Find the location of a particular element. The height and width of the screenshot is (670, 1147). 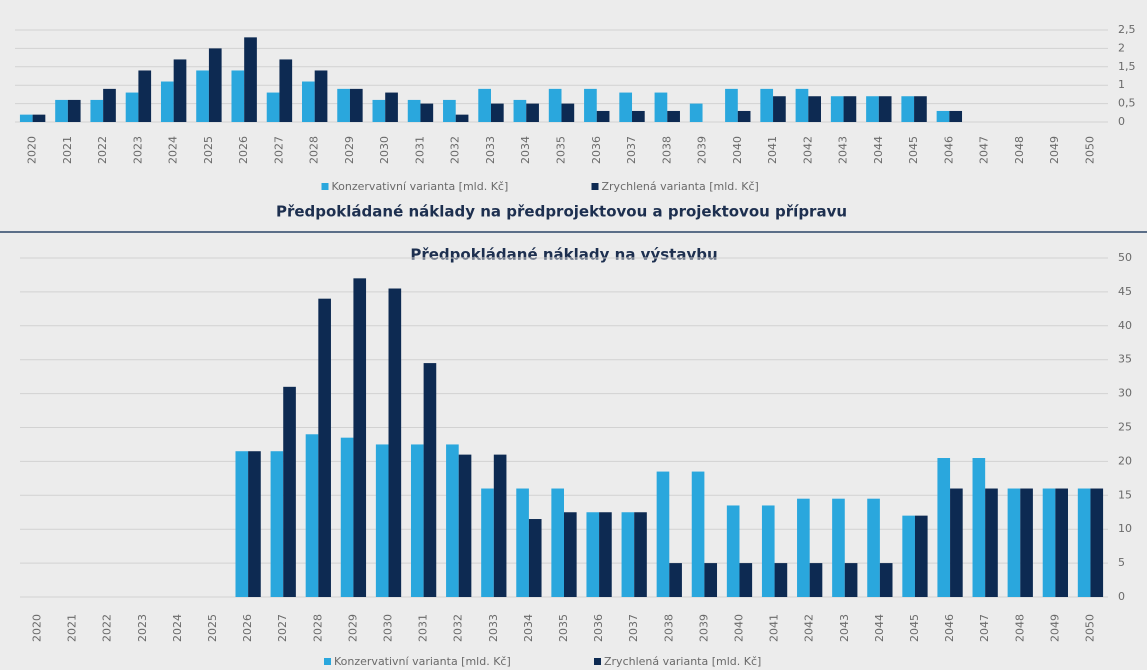

x-tick-label: 2048 is located at coordinates (1019, 150).